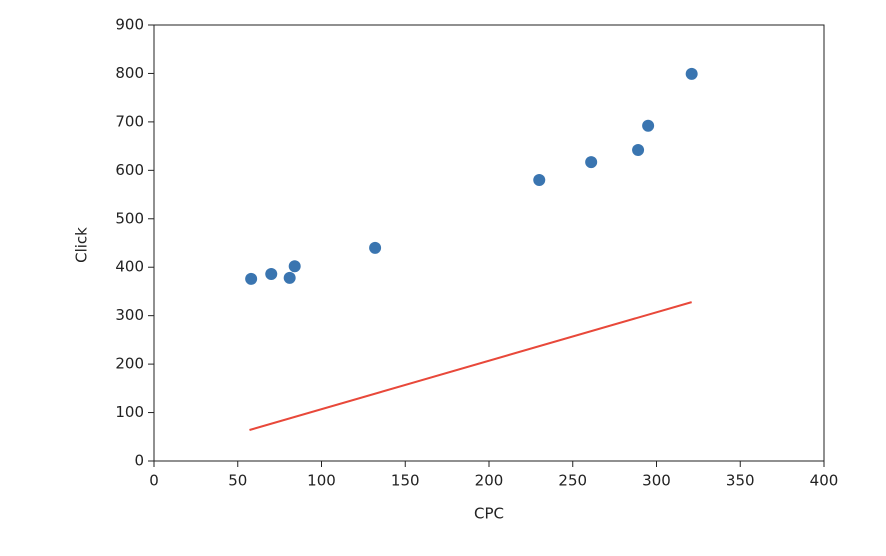  I want to click on x-tick-label: 50, so click(237, 481).